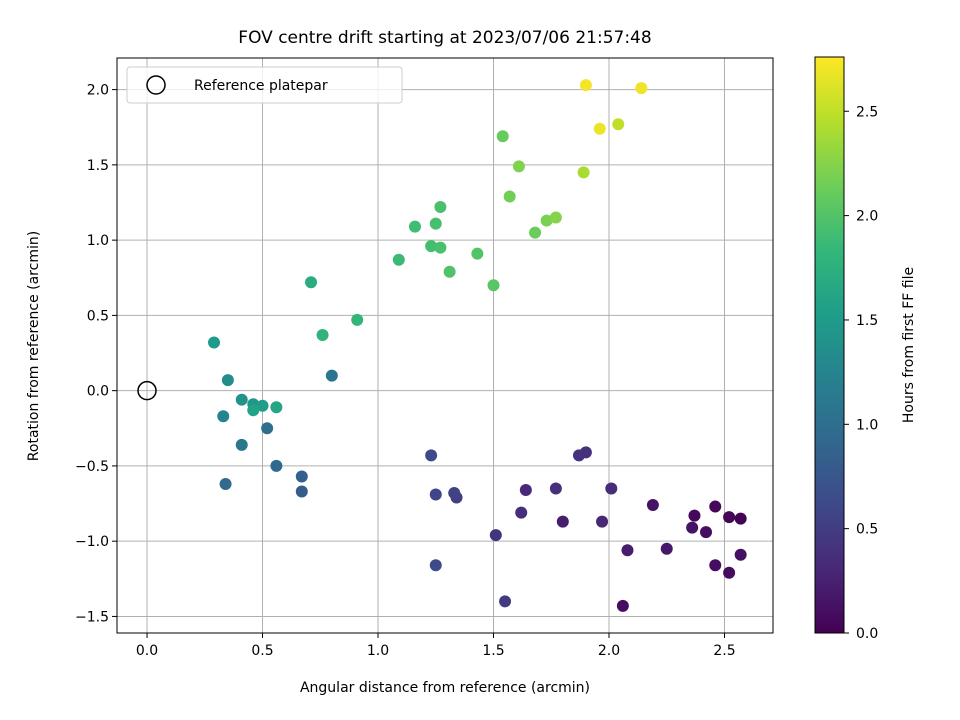 The width and height of the screenshot is (960, 720). I want to click on legend: Reference platepar, so click(264, 85).